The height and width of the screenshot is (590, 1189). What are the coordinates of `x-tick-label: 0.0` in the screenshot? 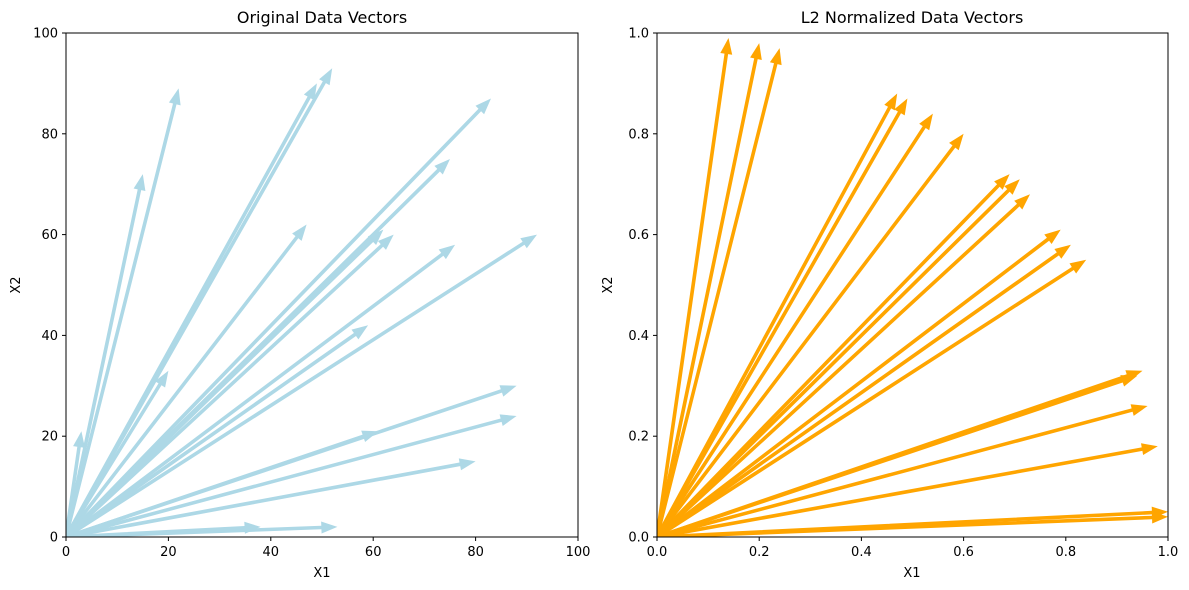 It's located at (657, 552).